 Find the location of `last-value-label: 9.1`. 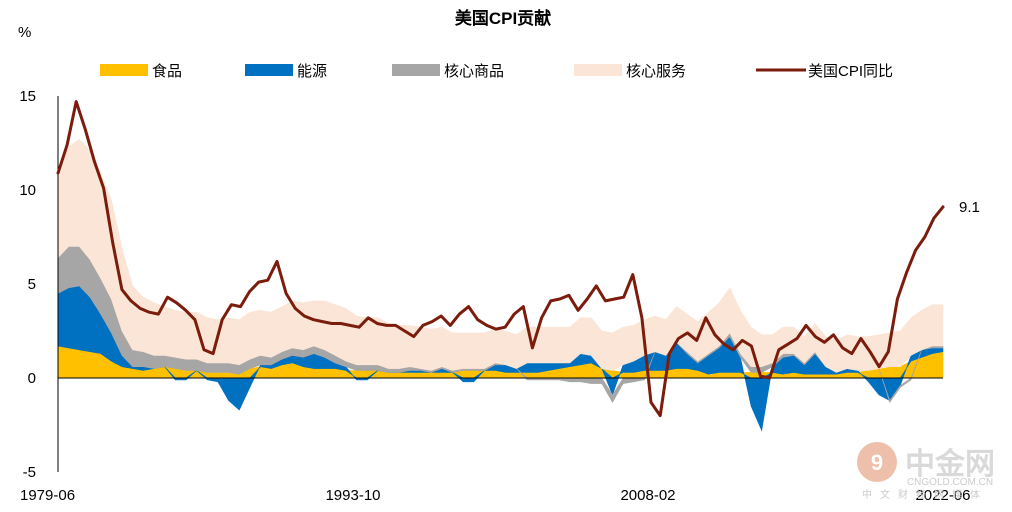

last-value-label: 9.1 is located at coordinates (969, 207).